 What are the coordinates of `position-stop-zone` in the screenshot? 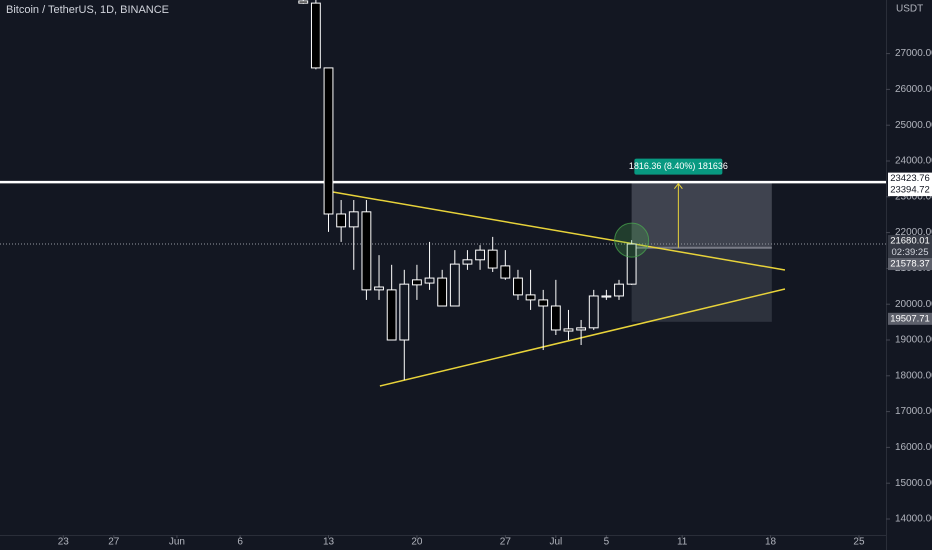 It's located at (701, 284).